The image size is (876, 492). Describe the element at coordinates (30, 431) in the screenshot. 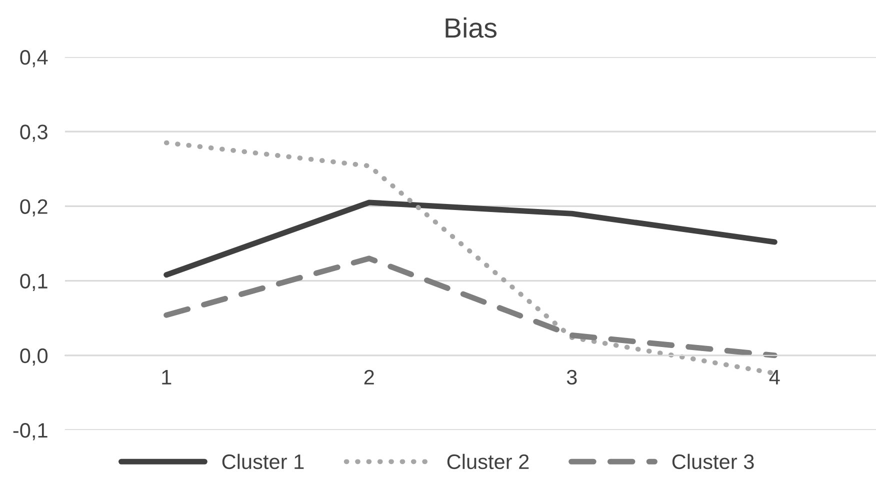

I see `y-tick-label: -0,1` at that location.